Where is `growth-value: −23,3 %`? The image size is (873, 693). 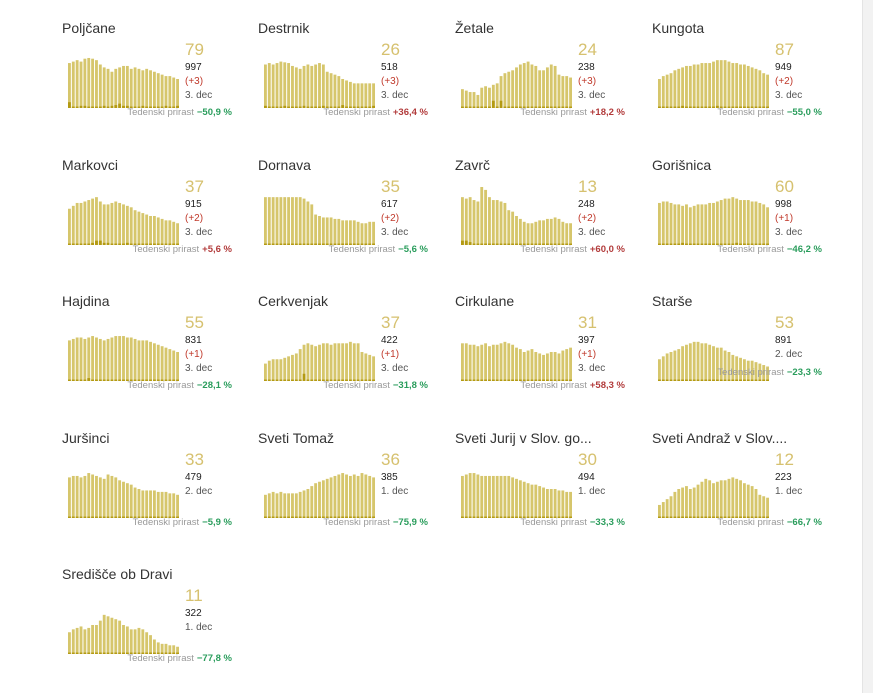 growth-value: −23,3 % is located at coordinates (804, 372).